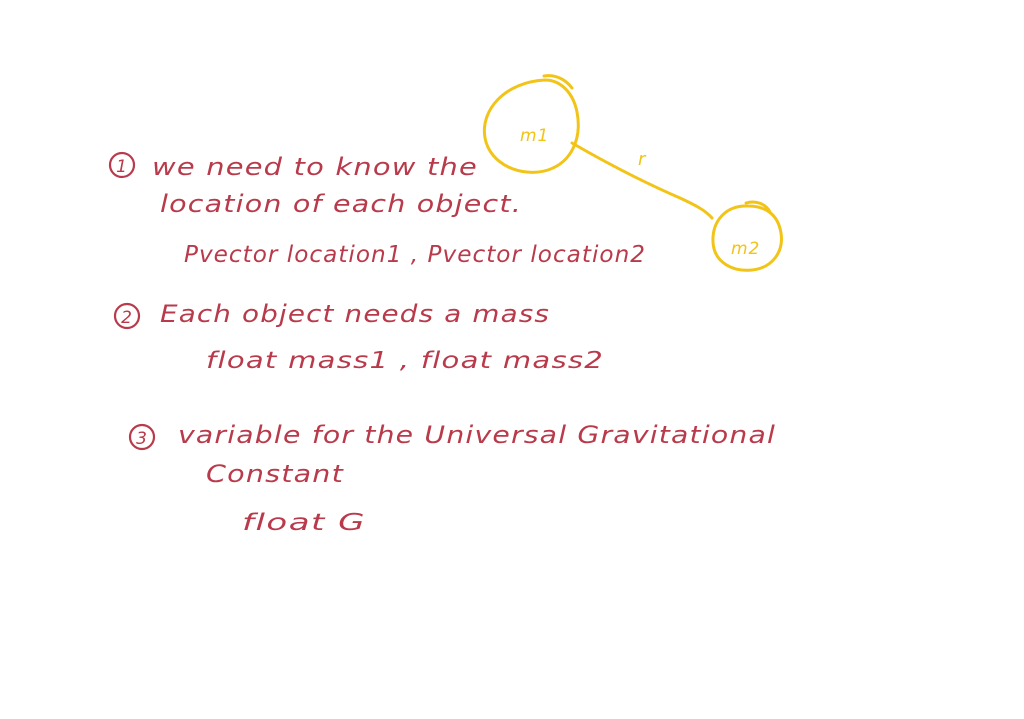 The height and width of the screenshot is (719, 1024). What do you see at coordinates (415, 255) in the screenshot?
I see `note-1-code: Pvector location1 , Pvector location2` at bounding box center [415, 255].